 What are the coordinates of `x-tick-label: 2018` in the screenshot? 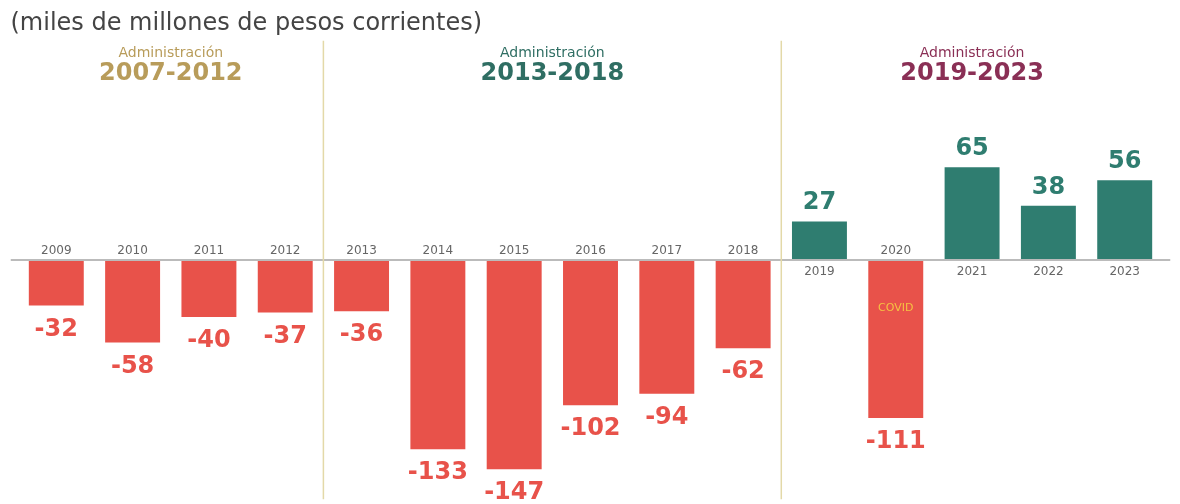 It's located at (743, 249).